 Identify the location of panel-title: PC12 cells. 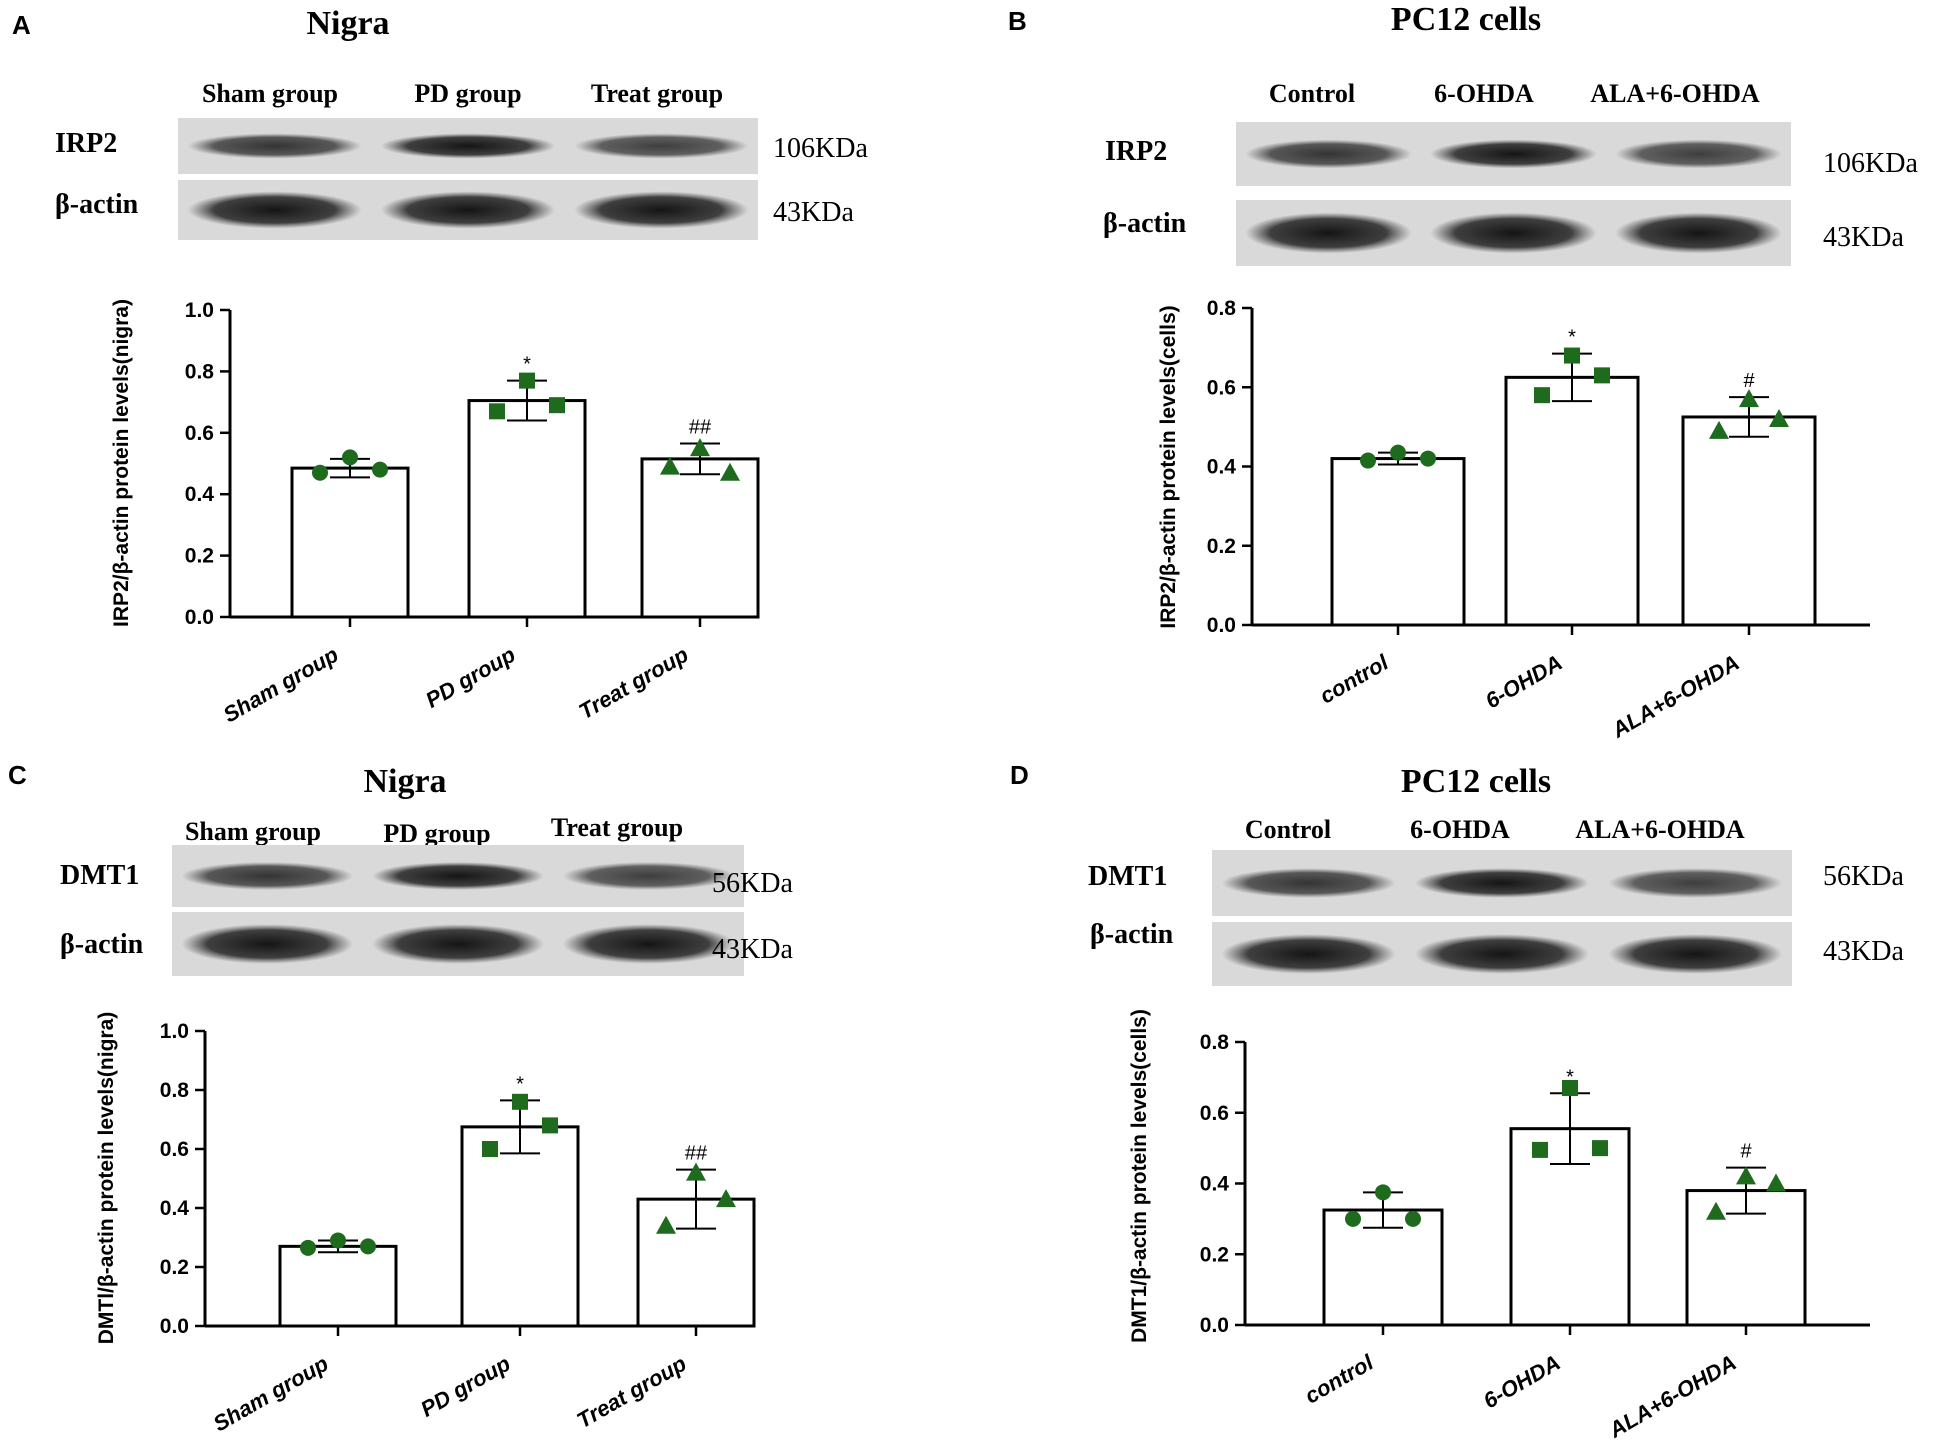
(1476, 781).